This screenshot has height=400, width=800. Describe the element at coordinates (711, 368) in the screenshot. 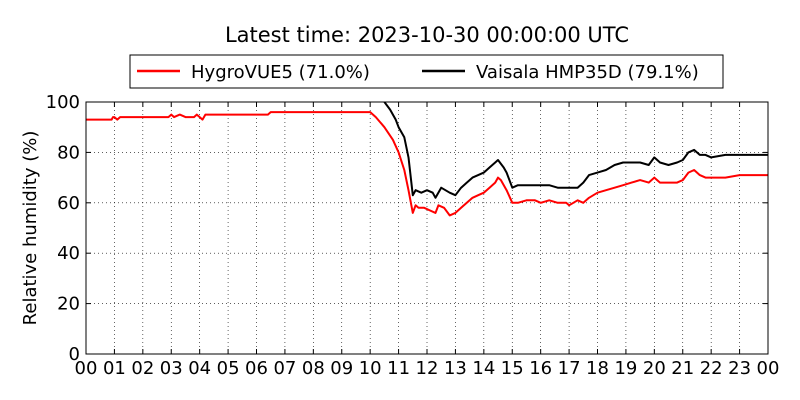

I see `x-tick-label: 22` at that location.